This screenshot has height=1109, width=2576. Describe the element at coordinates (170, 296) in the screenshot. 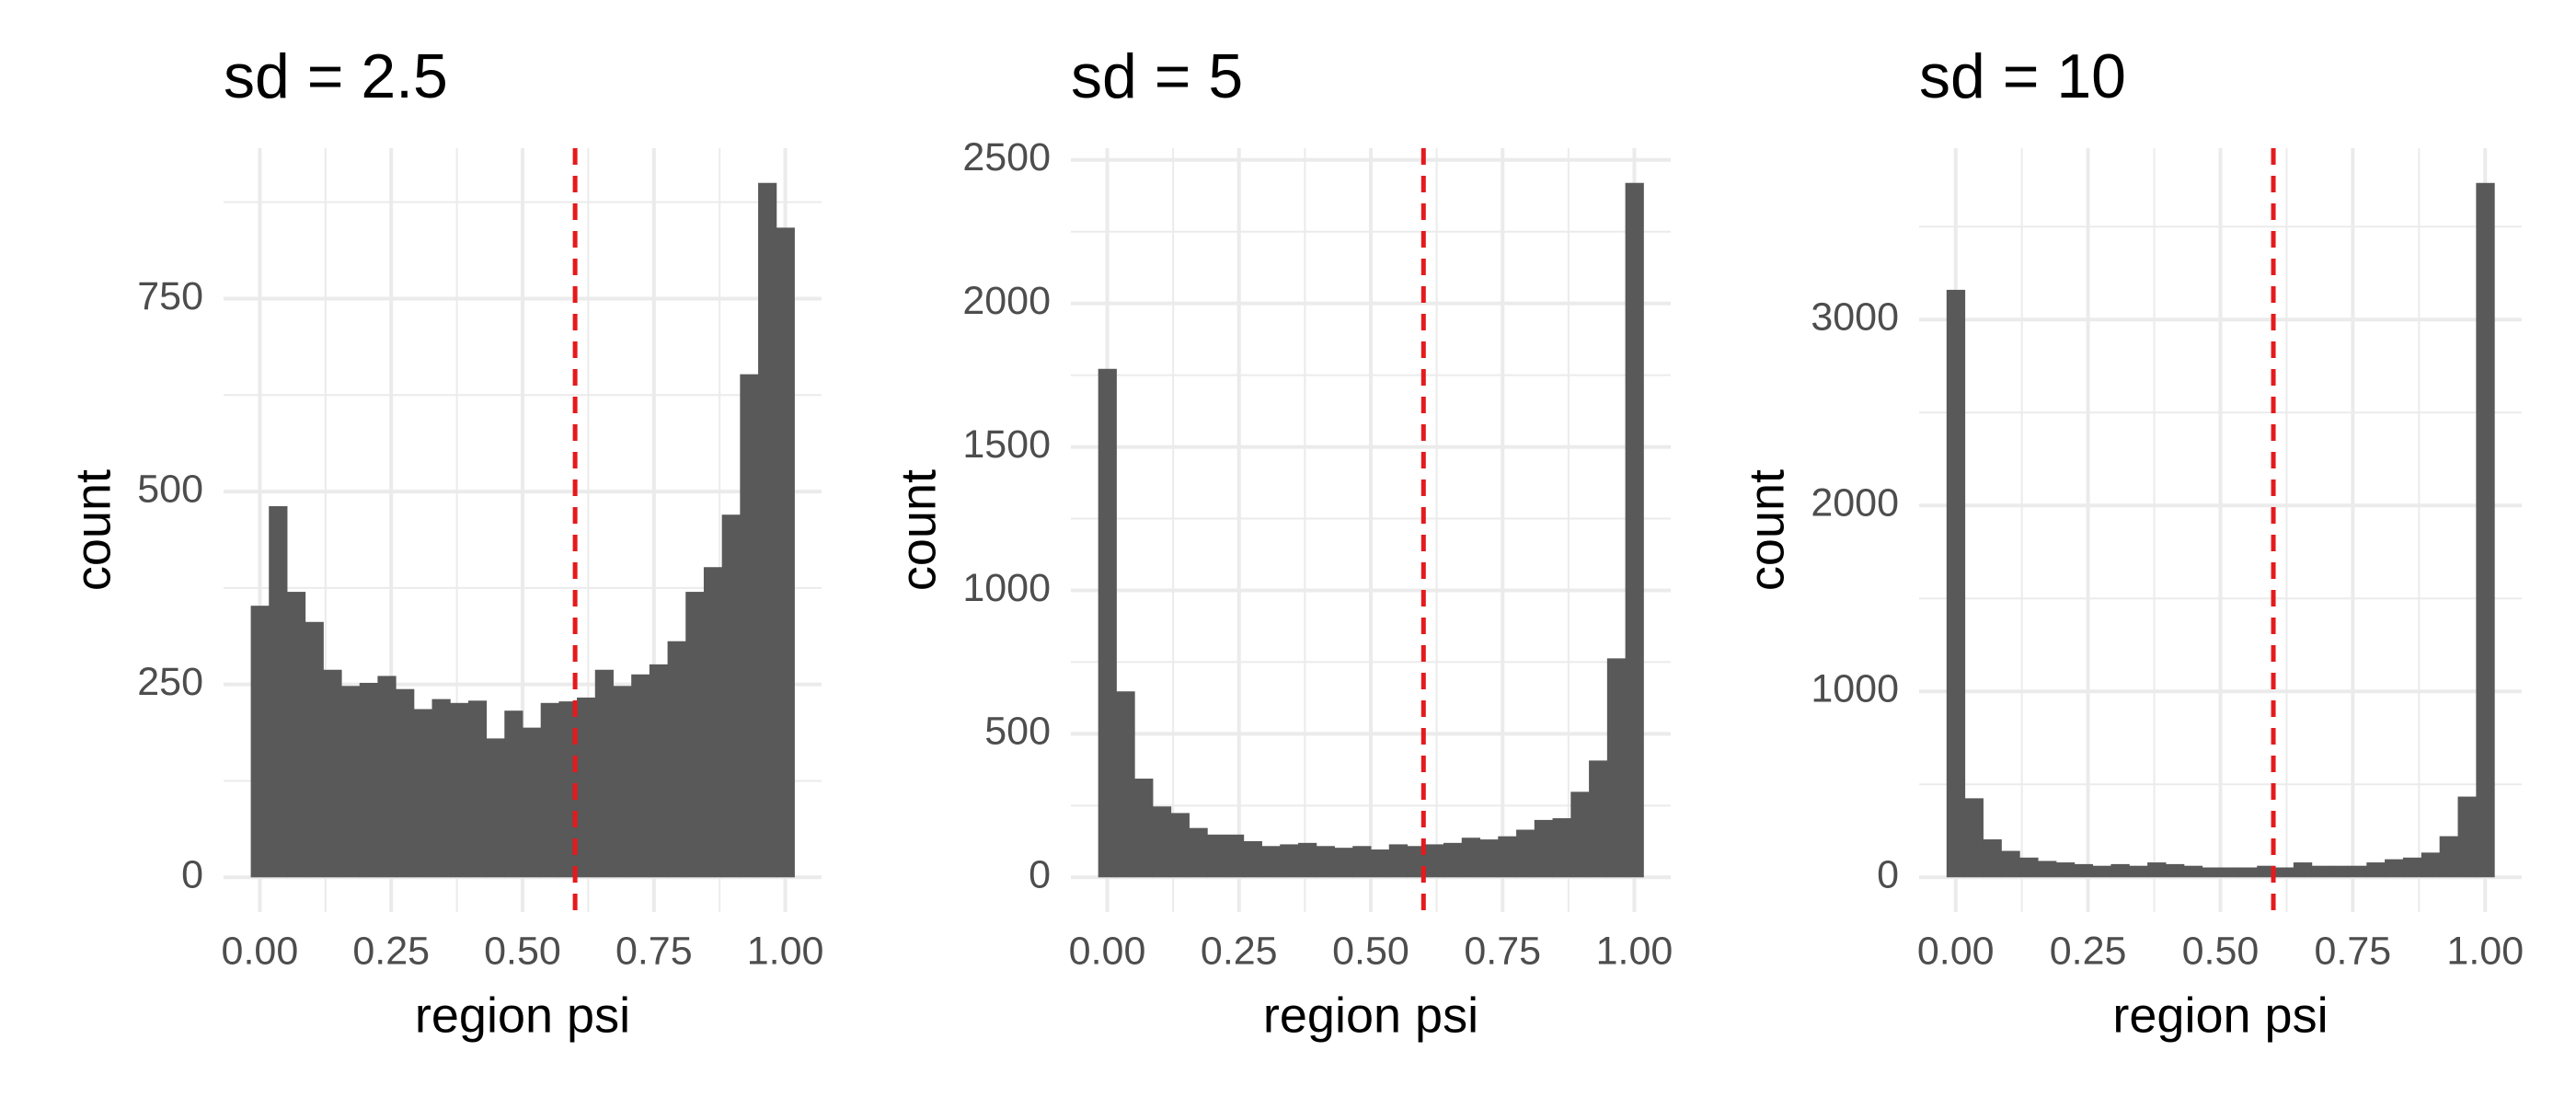

I see `y-tick-label: 750` at that location.